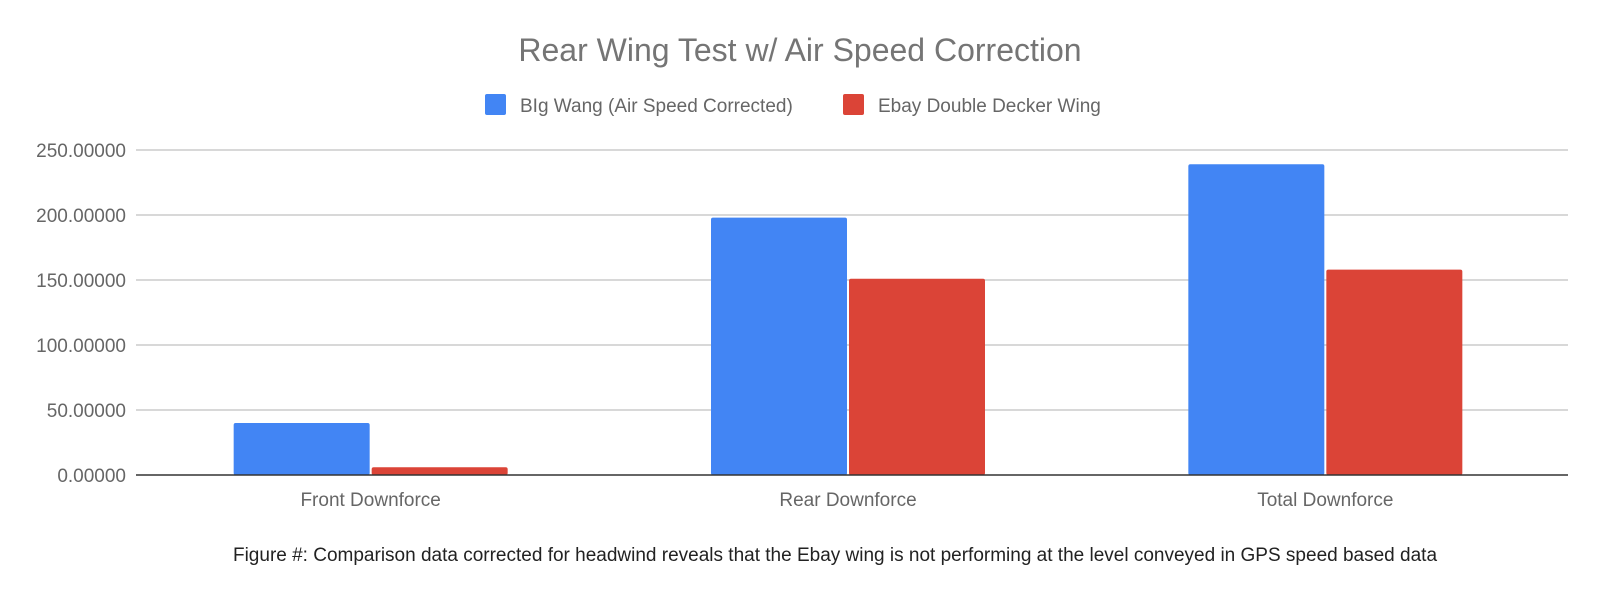 Image resolution: width=1600 pixels, height=599 pixels. Describe the element at coordinates (1325, 500) in the screenshot. I see `x-tick-label: Total Downforce` at that location.